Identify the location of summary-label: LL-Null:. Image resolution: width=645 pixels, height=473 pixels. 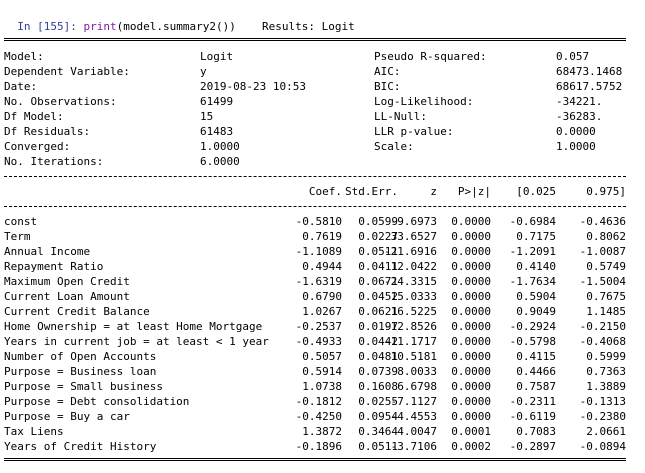
(400, 116).